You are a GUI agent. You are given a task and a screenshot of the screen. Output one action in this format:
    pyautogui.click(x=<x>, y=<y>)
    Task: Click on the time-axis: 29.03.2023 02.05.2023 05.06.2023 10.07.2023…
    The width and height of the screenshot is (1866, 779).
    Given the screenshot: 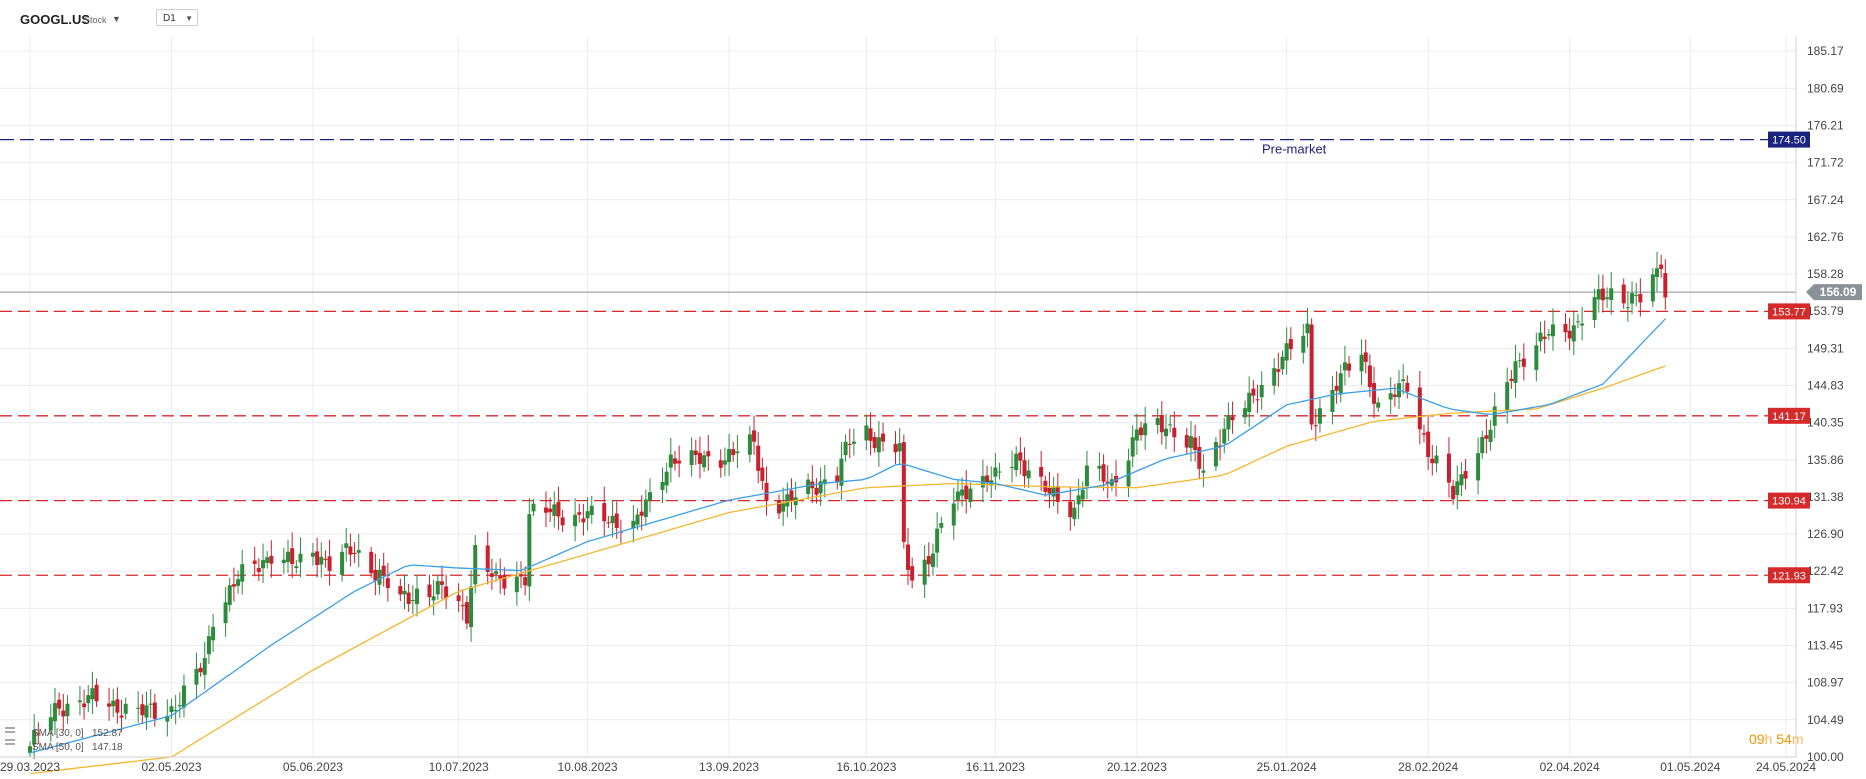 What is the action you would take?
    pyautogui.click(x=908, y=765)
    